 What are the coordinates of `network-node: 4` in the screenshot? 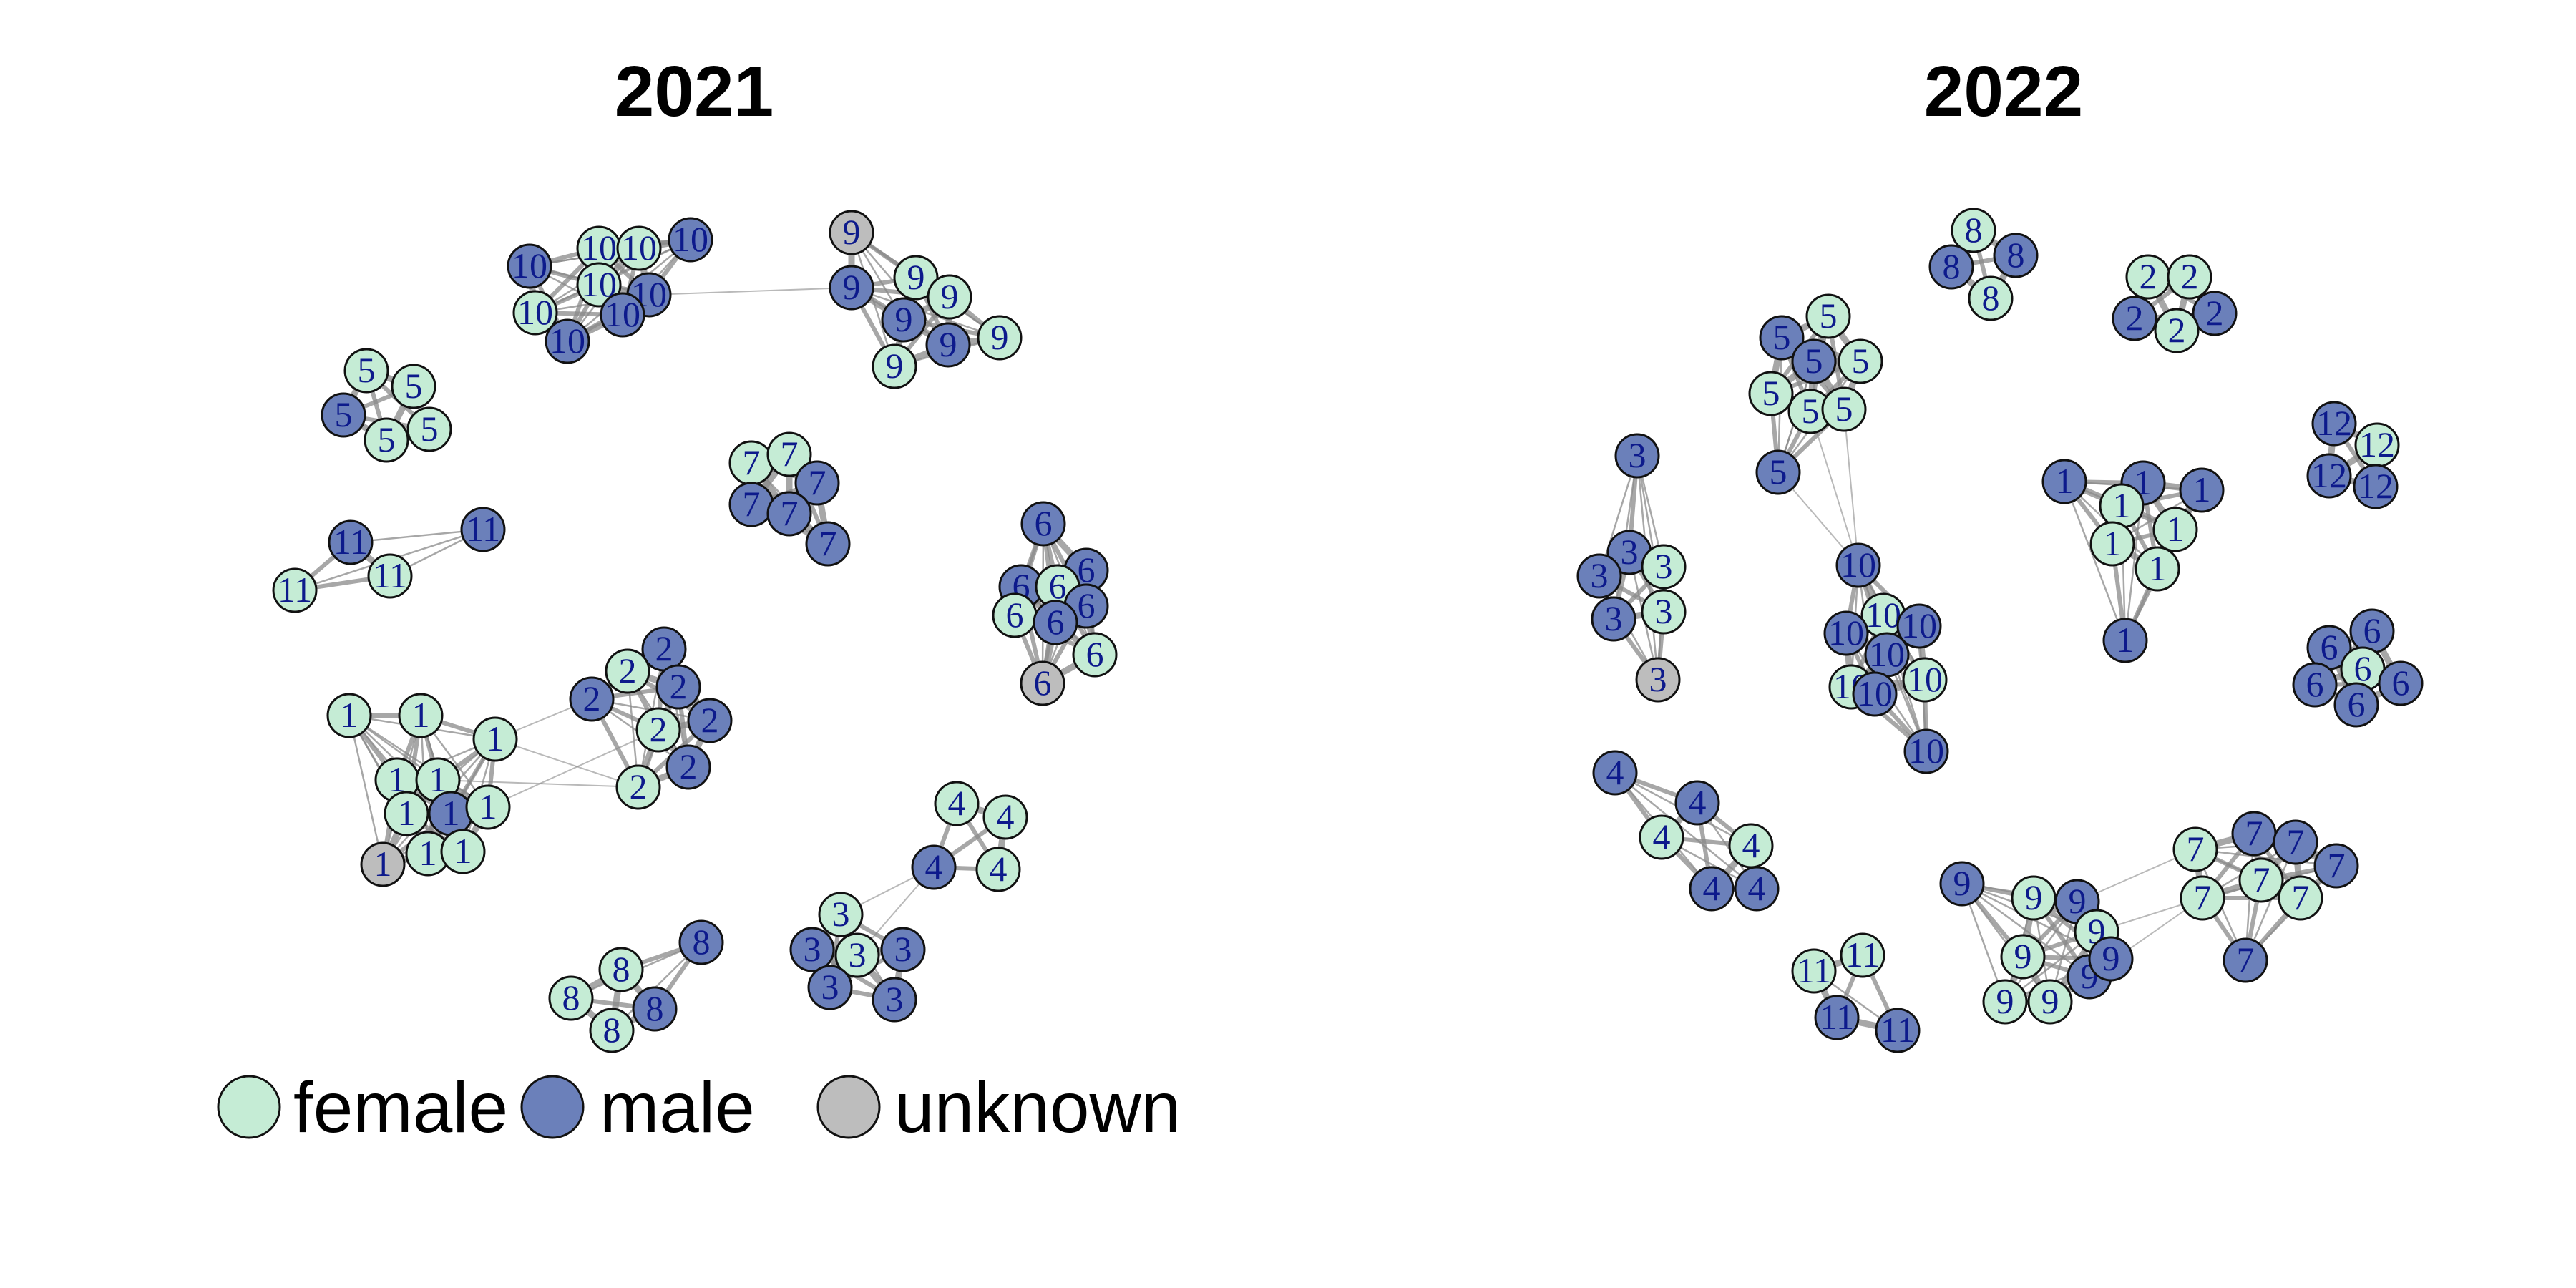 It's located at (1615, 773).